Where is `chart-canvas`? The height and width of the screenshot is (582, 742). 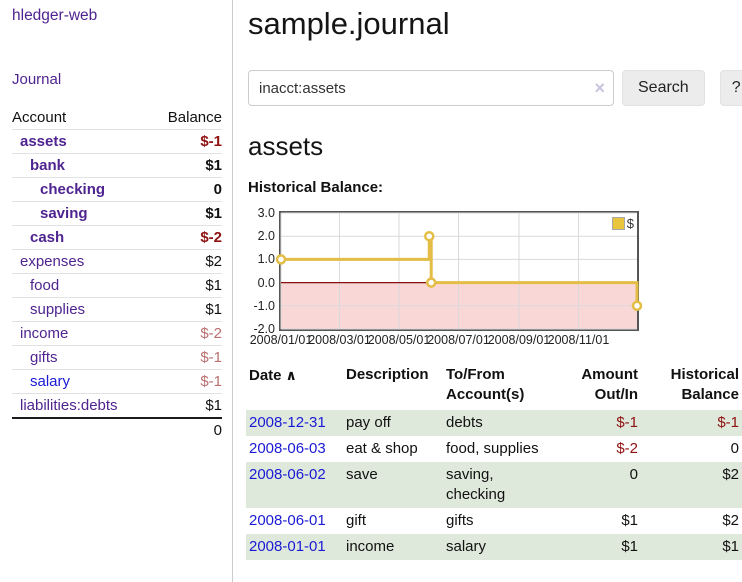
chart-canvas is located at coordinates (459, 271).